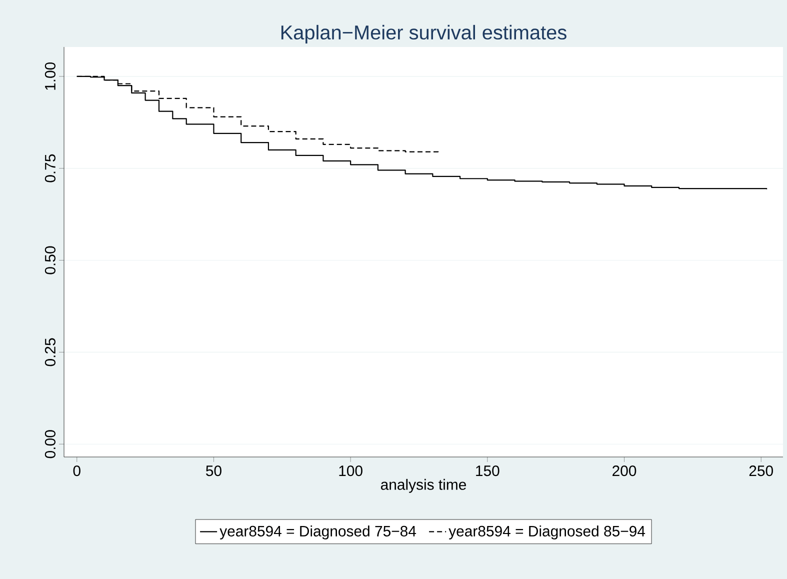 The height and width of the screenshot is (579, 787). I want to click on x-tick-label: 100, so click(350, 471).